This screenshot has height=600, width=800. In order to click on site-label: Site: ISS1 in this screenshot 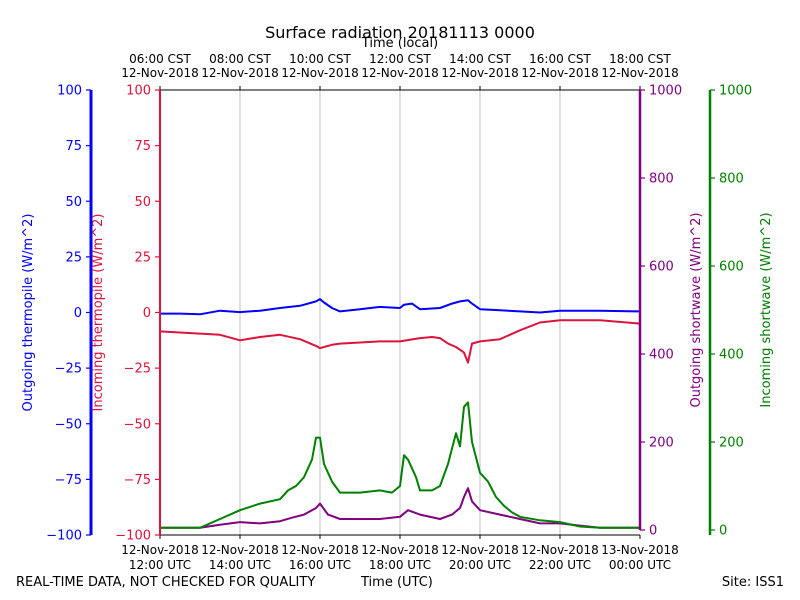, I will do `click(752, 582)`.